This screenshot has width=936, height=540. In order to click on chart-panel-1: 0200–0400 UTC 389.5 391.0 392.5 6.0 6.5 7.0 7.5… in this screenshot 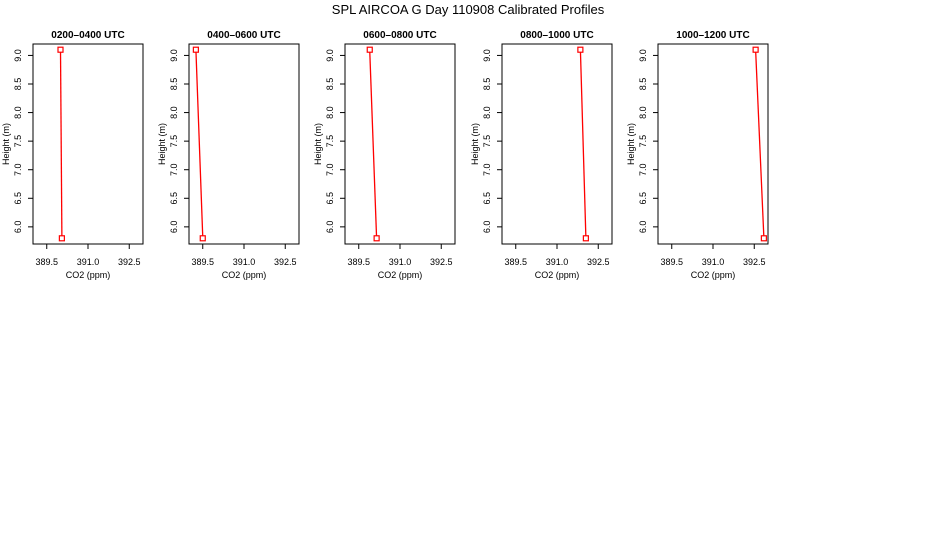, I will do `click(72, 155)`.